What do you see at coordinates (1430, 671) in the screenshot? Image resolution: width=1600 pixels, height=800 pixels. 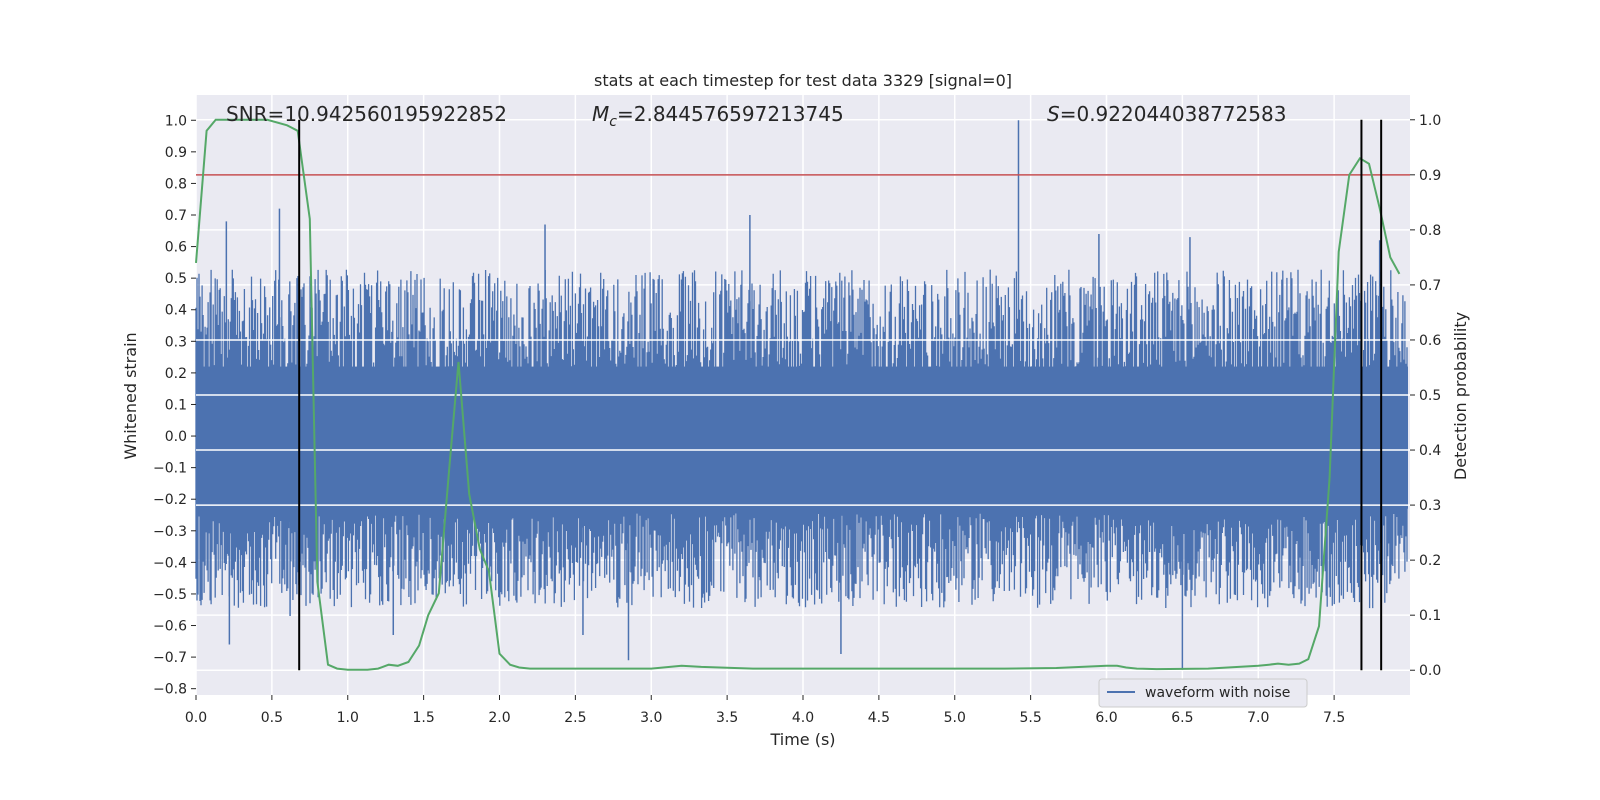 I see `y2-tick-label: 0.0` at bounding box center [1430, 671].